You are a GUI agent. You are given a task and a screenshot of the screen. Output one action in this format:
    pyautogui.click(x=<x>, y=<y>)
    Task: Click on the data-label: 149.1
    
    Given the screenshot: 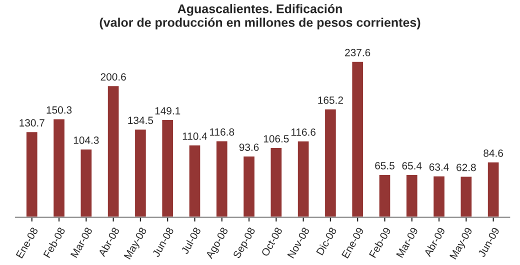 What is the action you would take?
    pyautogui.click(x=167, y=110)
    